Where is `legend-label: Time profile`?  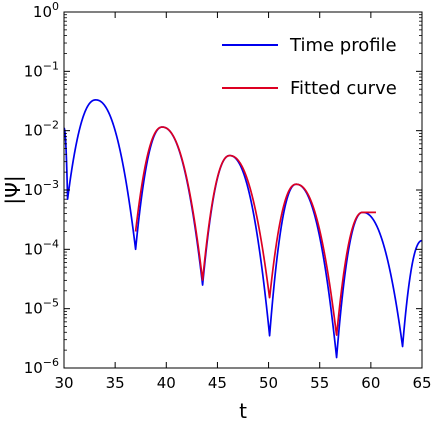 legend-label: Time profile is located at coordinates (343, 45).